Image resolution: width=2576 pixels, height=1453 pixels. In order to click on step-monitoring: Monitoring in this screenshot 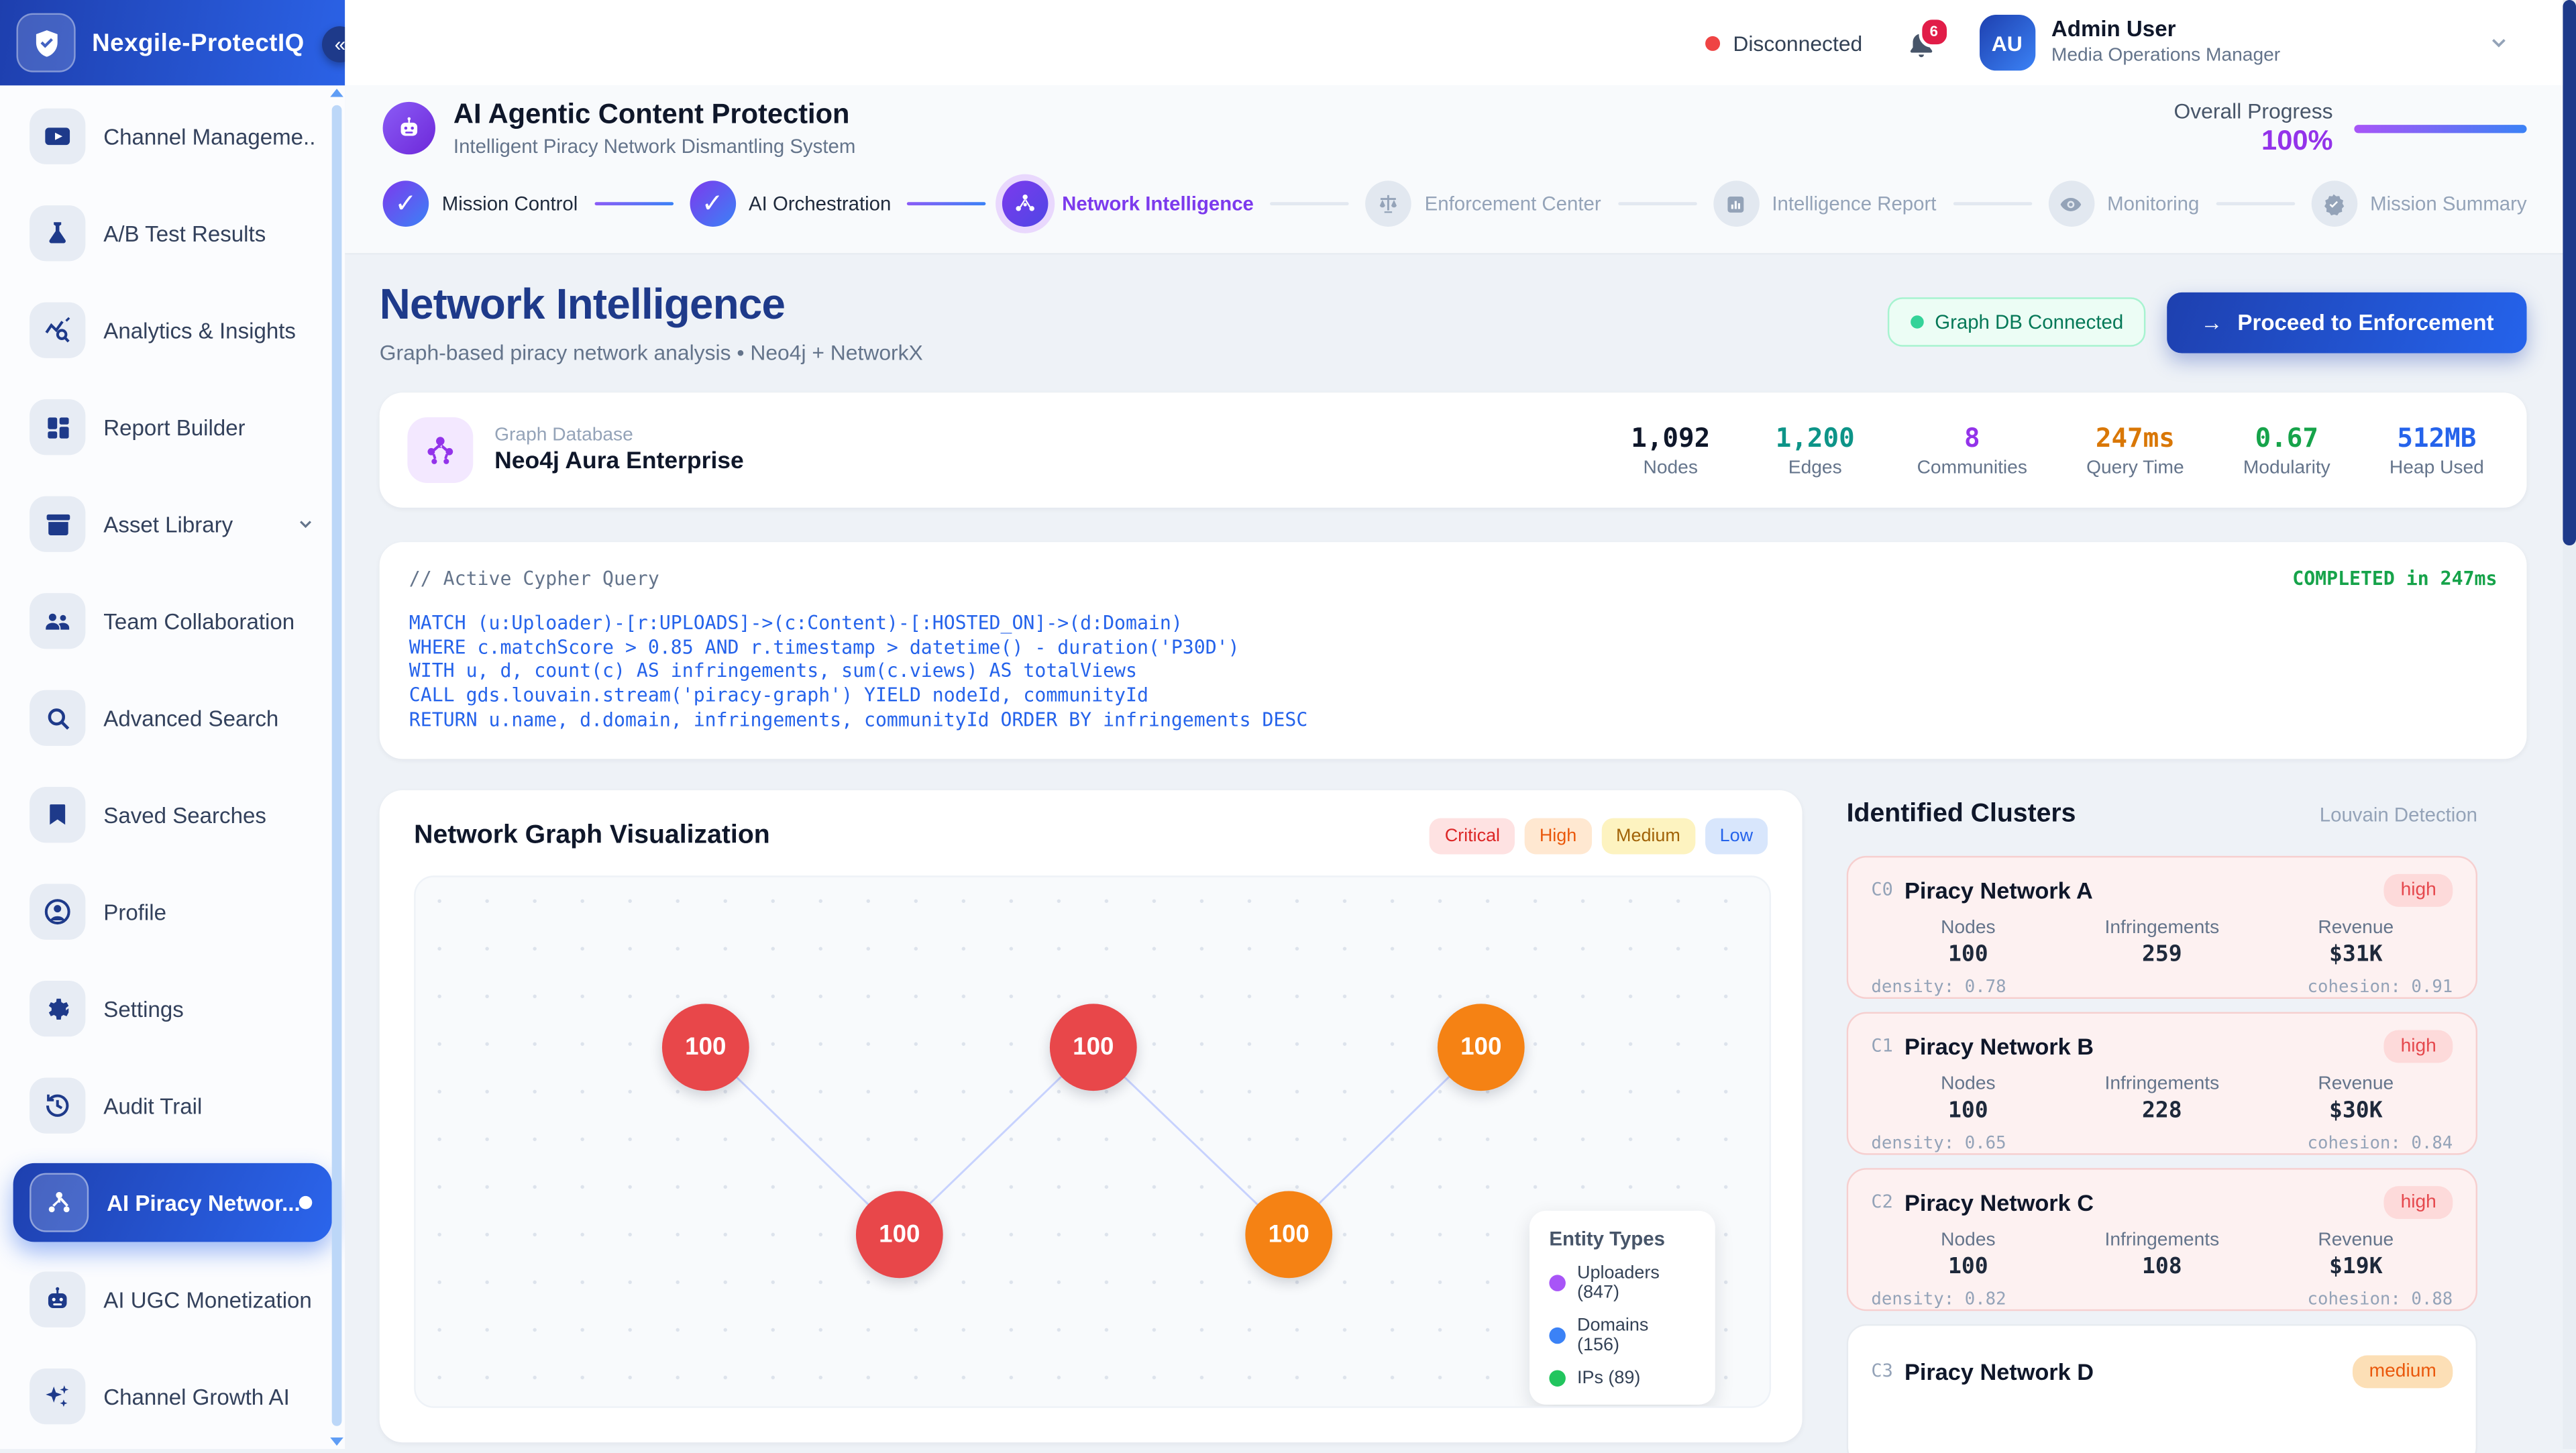, I will do `click(2123, 204)`.